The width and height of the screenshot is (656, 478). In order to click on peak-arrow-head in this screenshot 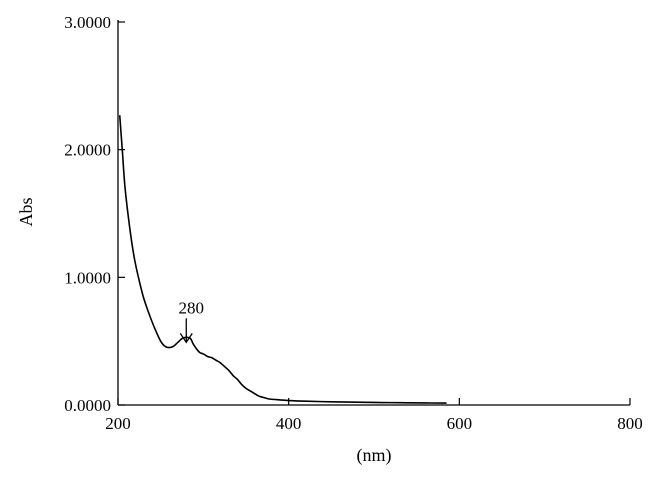, I will do `click(186, 338)`.